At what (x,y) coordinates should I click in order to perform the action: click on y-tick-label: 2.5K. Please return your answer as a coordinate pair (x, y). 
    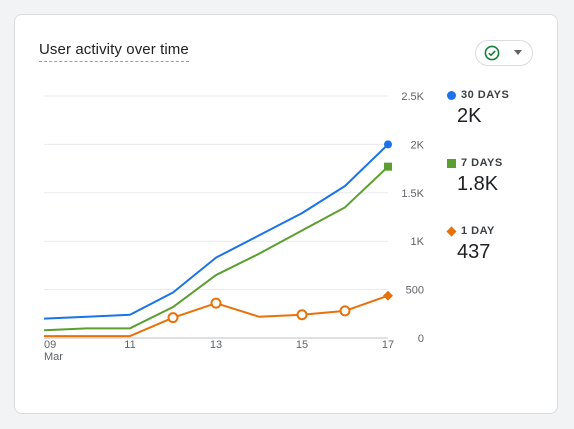
    Looking at the image, I should click on (412, 97).